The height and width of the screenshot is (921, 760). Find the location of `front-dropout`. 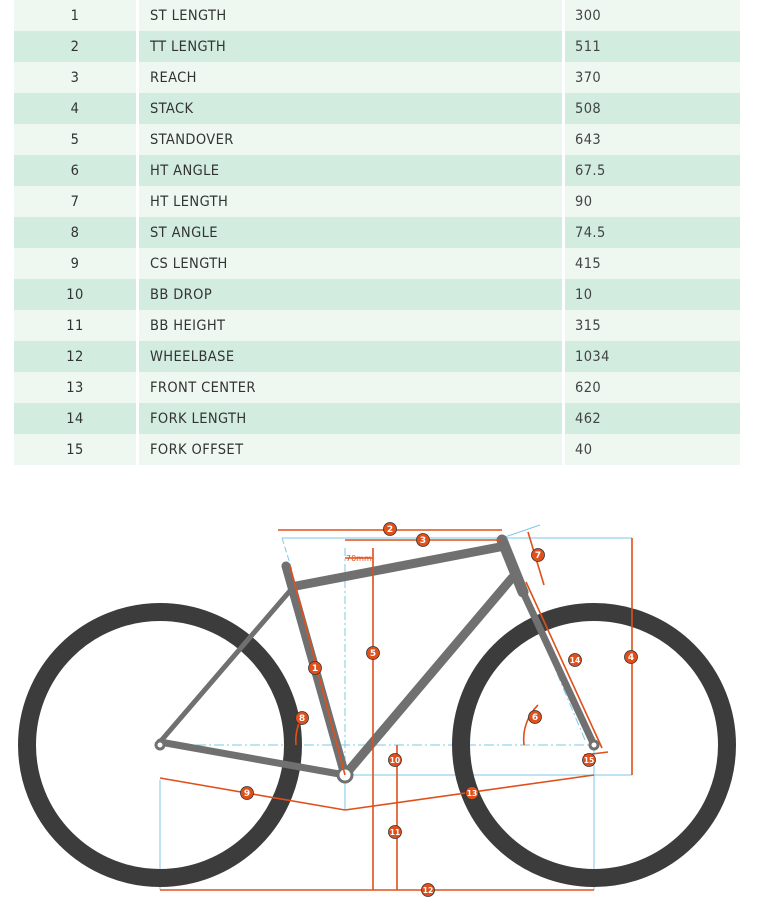

front-dropout is located at coordinates (594, 745).